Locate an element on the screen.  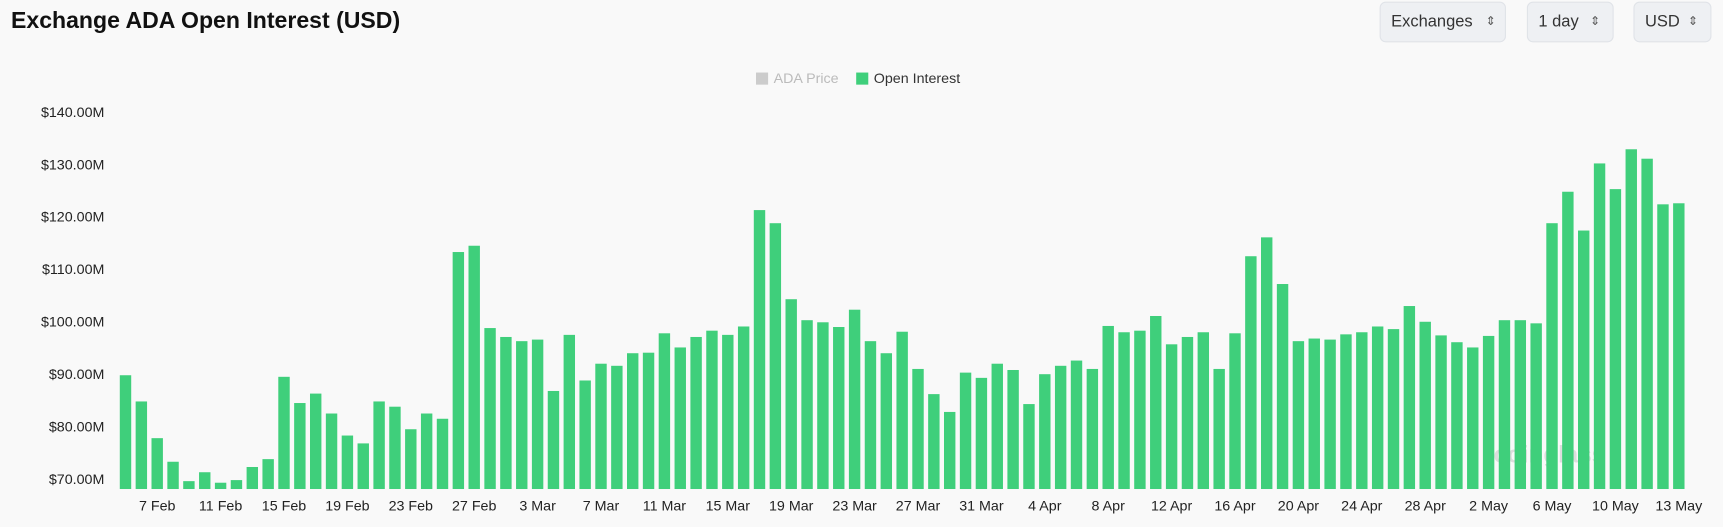
x-tick-label: 19 Mar is located at coordinates (791, 506).